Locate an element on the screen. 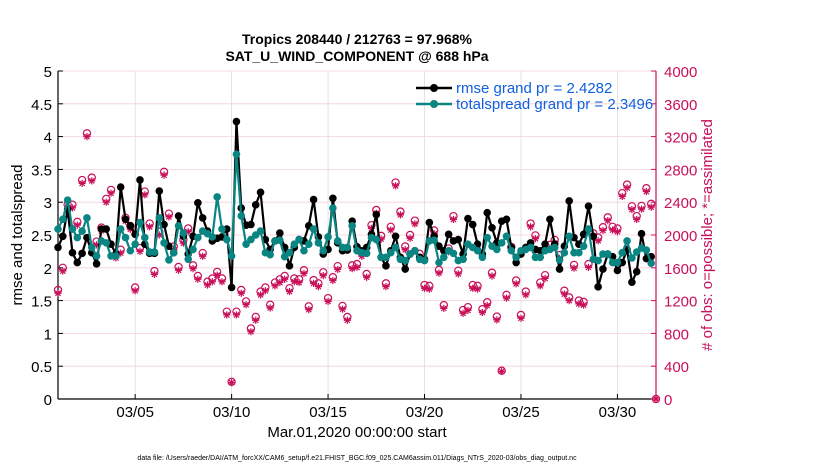 This screenshot has width=830, height=470. right-y-tick-label: 3200 is located at coordinates (680, 138).